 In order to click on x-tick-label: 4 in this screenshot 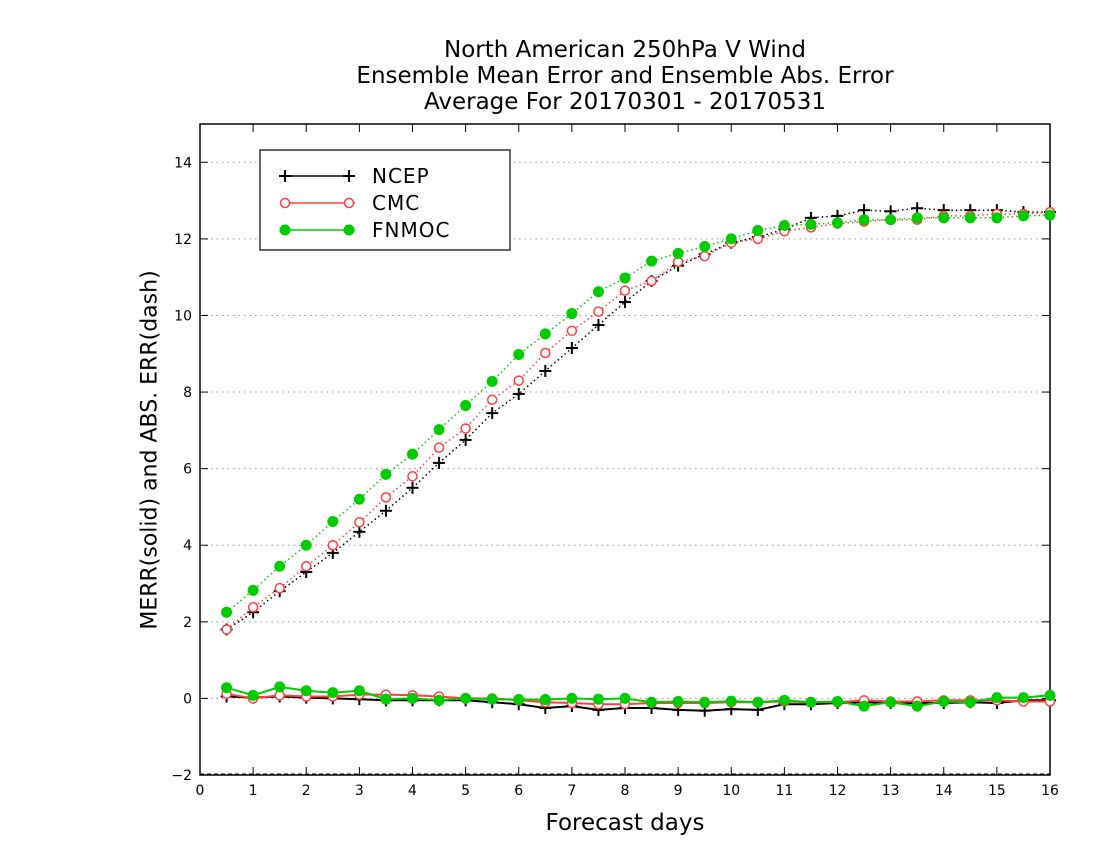, I will do `click(412, 791)`.